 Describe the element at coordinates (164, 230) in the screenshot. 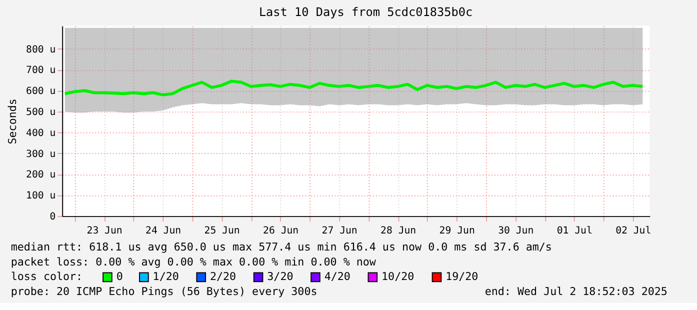

I see `x-tick-label: 24 Jun` at that location.